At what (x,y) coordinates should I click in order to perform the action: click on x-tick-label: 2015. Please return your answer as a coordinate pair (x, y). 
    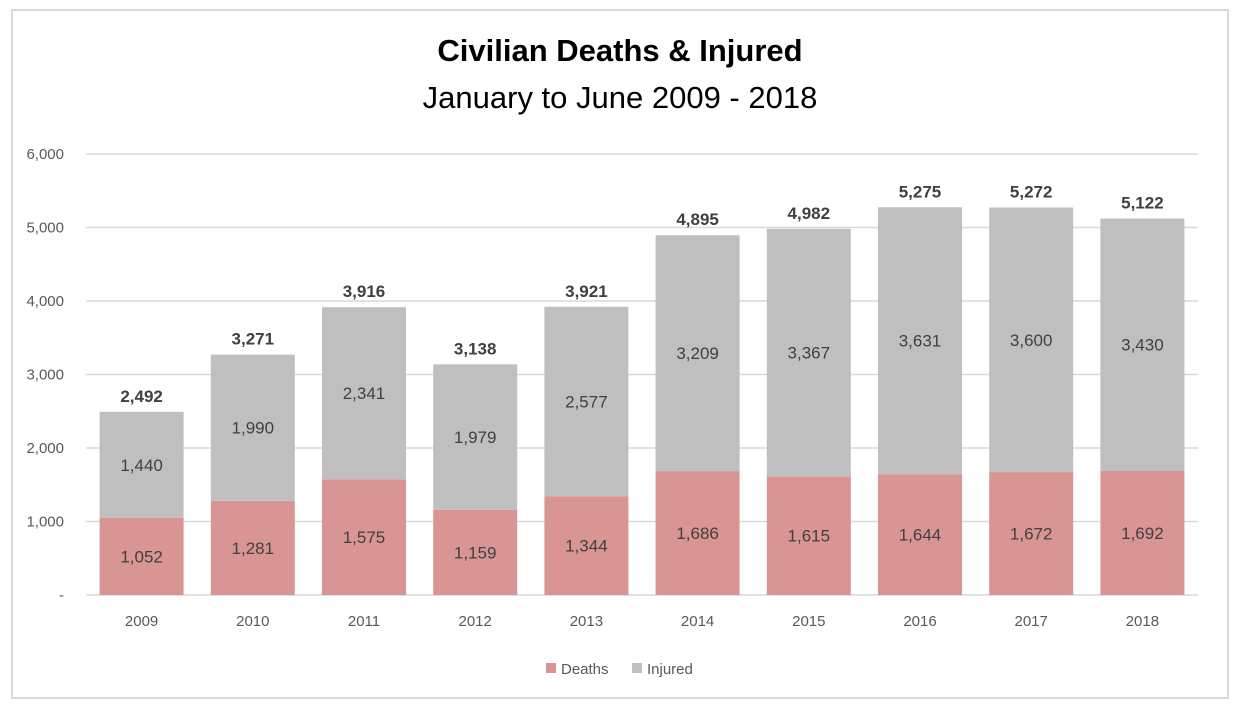
    Looking at the image, I should click on (808, 621).